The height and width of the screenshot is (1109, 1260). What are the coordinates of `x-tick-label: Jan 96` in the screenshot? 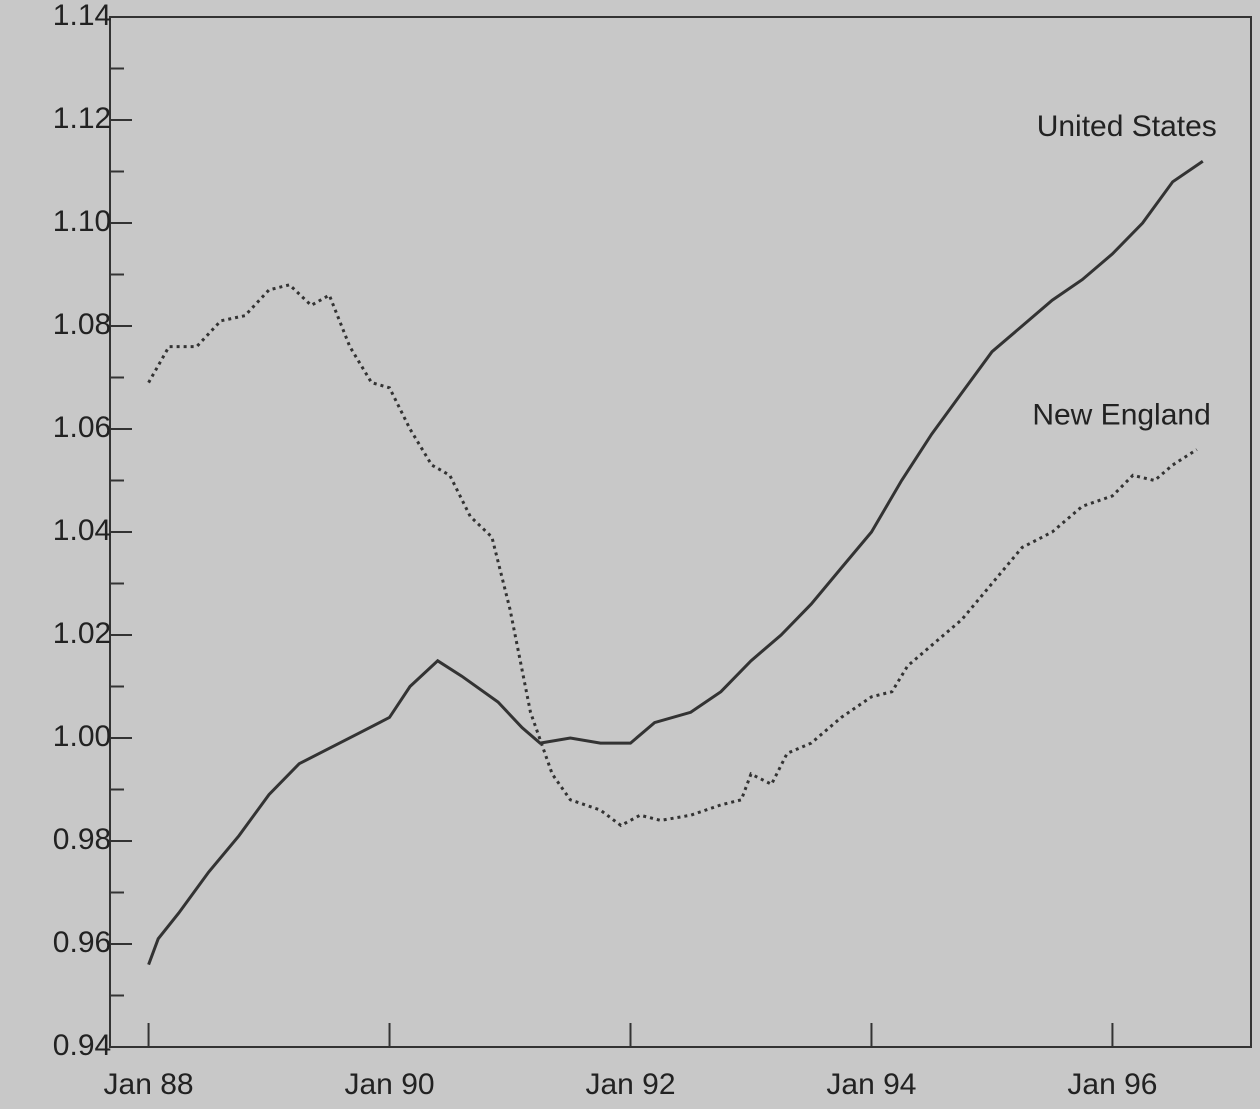 It's located at (1112, 1084).